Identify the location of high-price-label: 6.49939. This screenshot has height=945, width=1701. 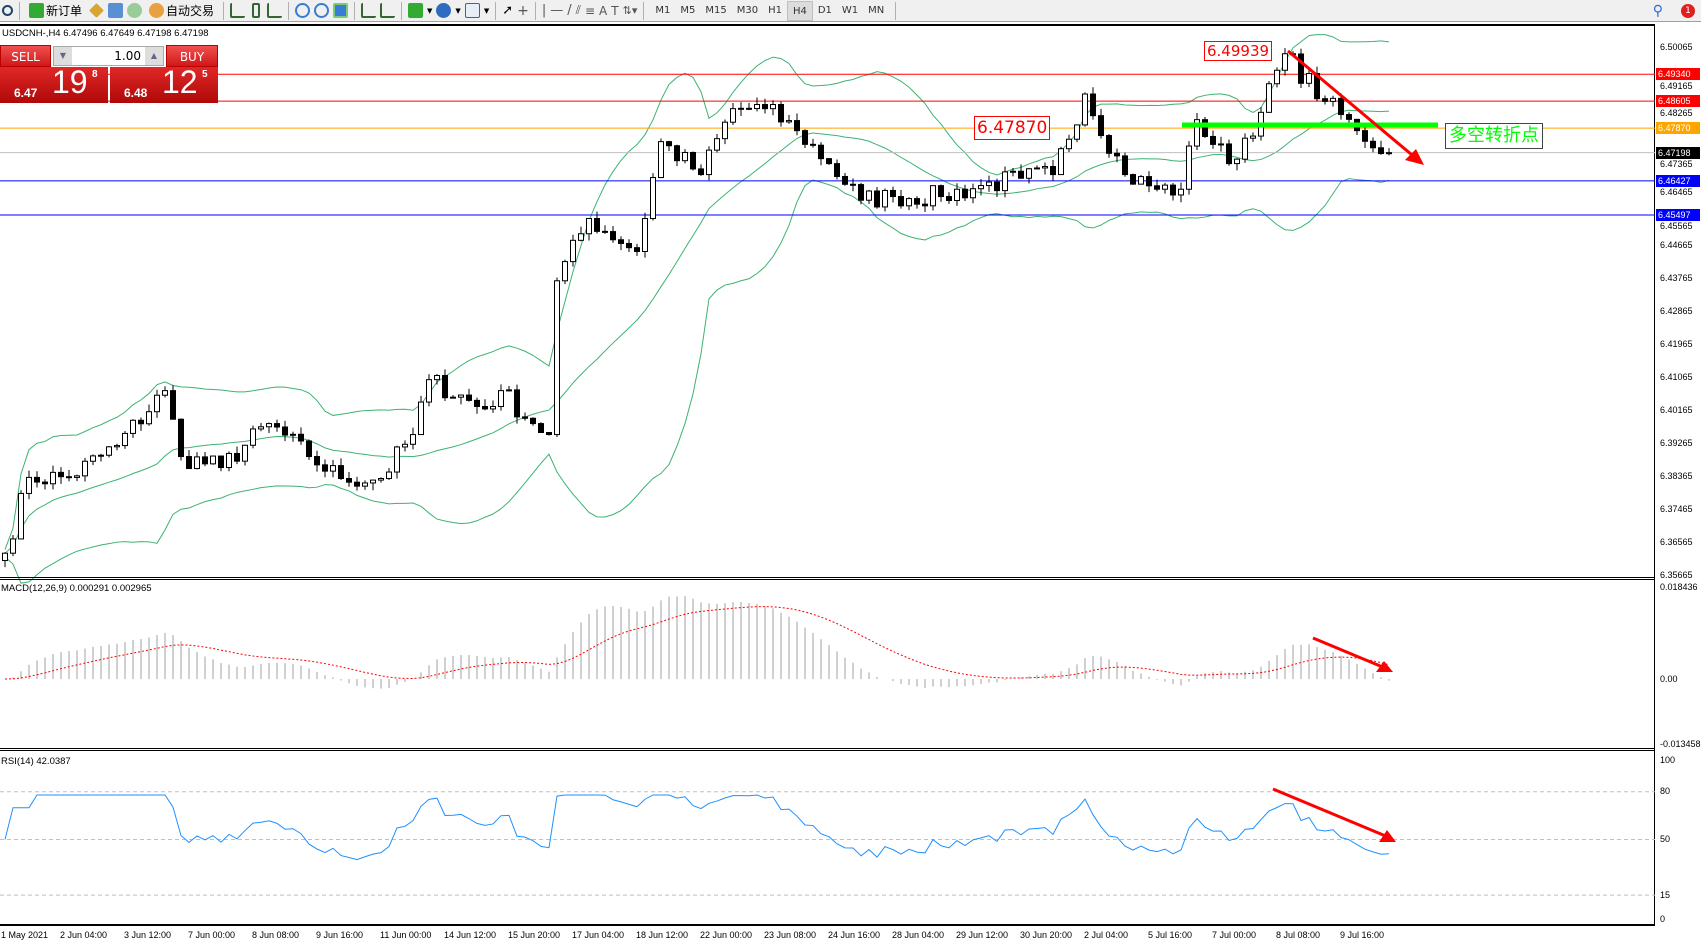
(1238, 51).